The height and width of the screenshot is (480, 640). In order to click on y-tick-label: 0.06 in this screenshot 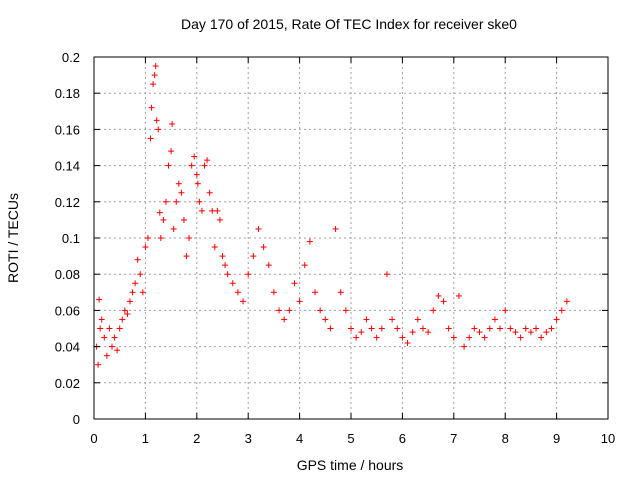, I will do `click(67, 310)`.